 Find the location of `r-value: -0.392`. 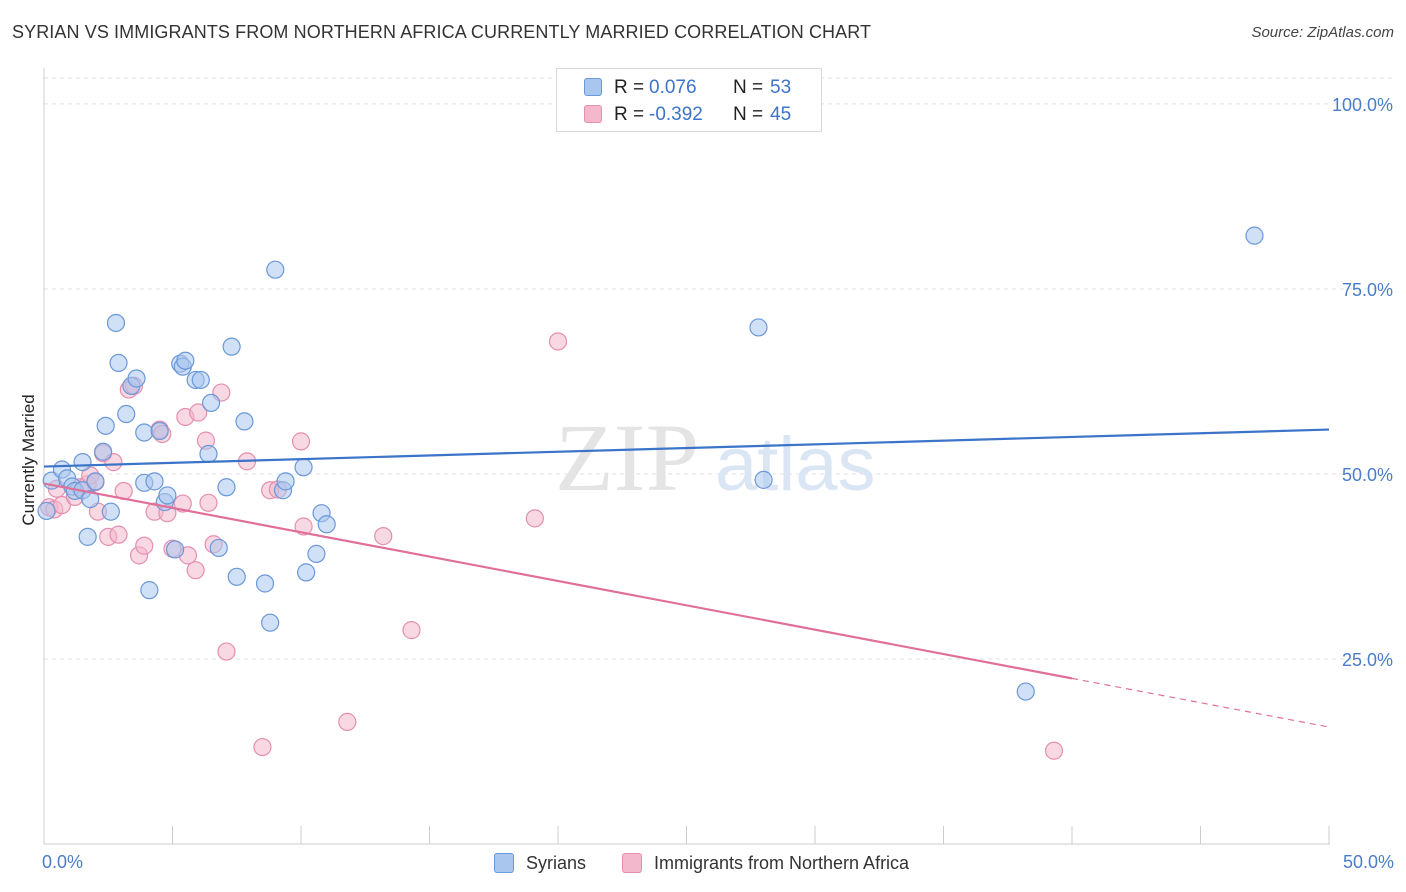

r-value: -0.392 is located at coordinates (676, 114).